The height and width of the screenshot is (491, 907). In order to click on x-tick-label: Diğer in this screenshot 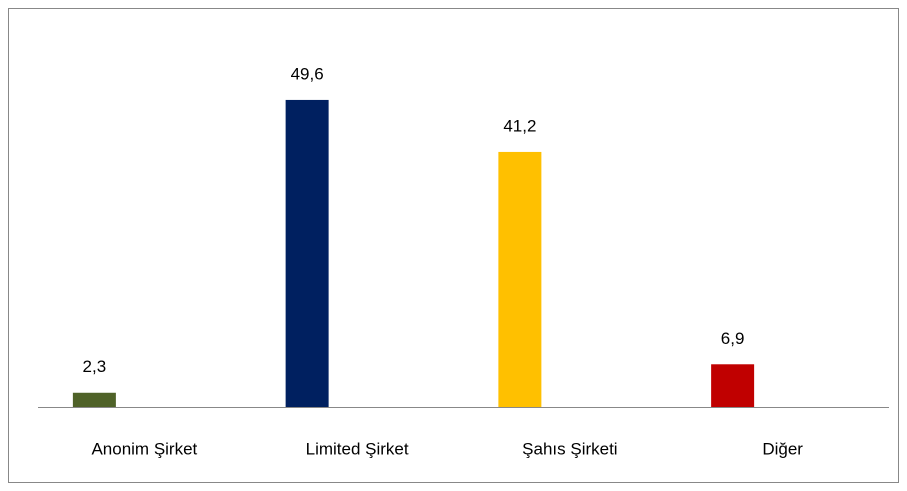, I will do `click(782, 448)`.